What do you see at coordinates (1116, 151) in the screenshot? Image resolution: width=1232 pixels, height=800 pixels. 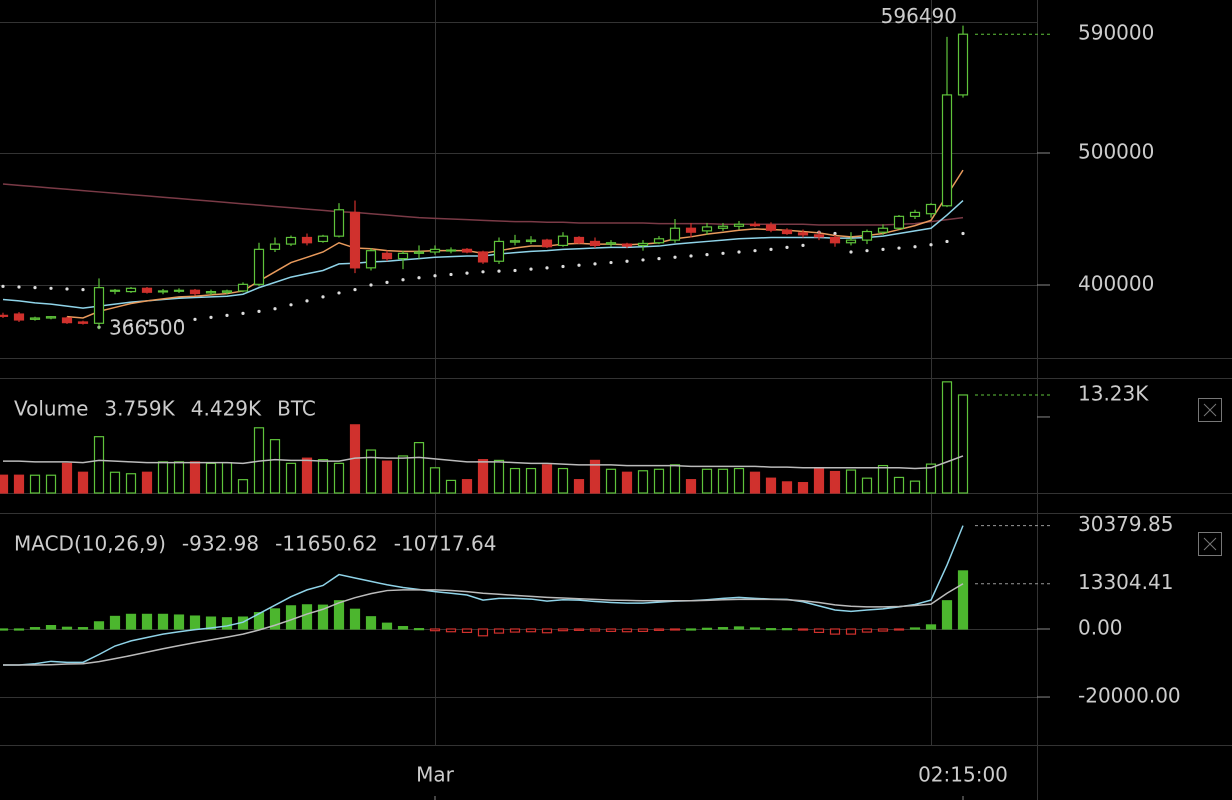 I see `y-tick-label: 500000` at bounding box center [1116, 151].